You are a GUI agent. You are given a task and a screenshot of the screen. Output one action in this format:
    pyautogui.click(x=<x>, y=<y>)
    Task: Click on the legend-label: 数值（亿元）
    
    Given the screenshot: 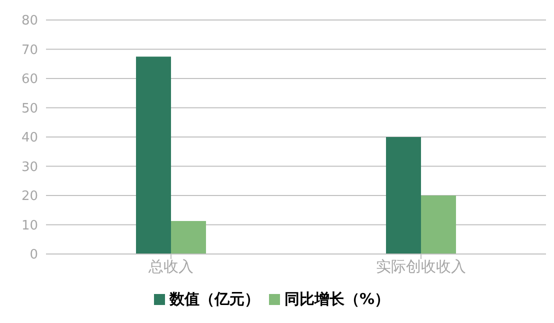 What is the action you would take?
    pyautogui.click(x=214, y=299)
    